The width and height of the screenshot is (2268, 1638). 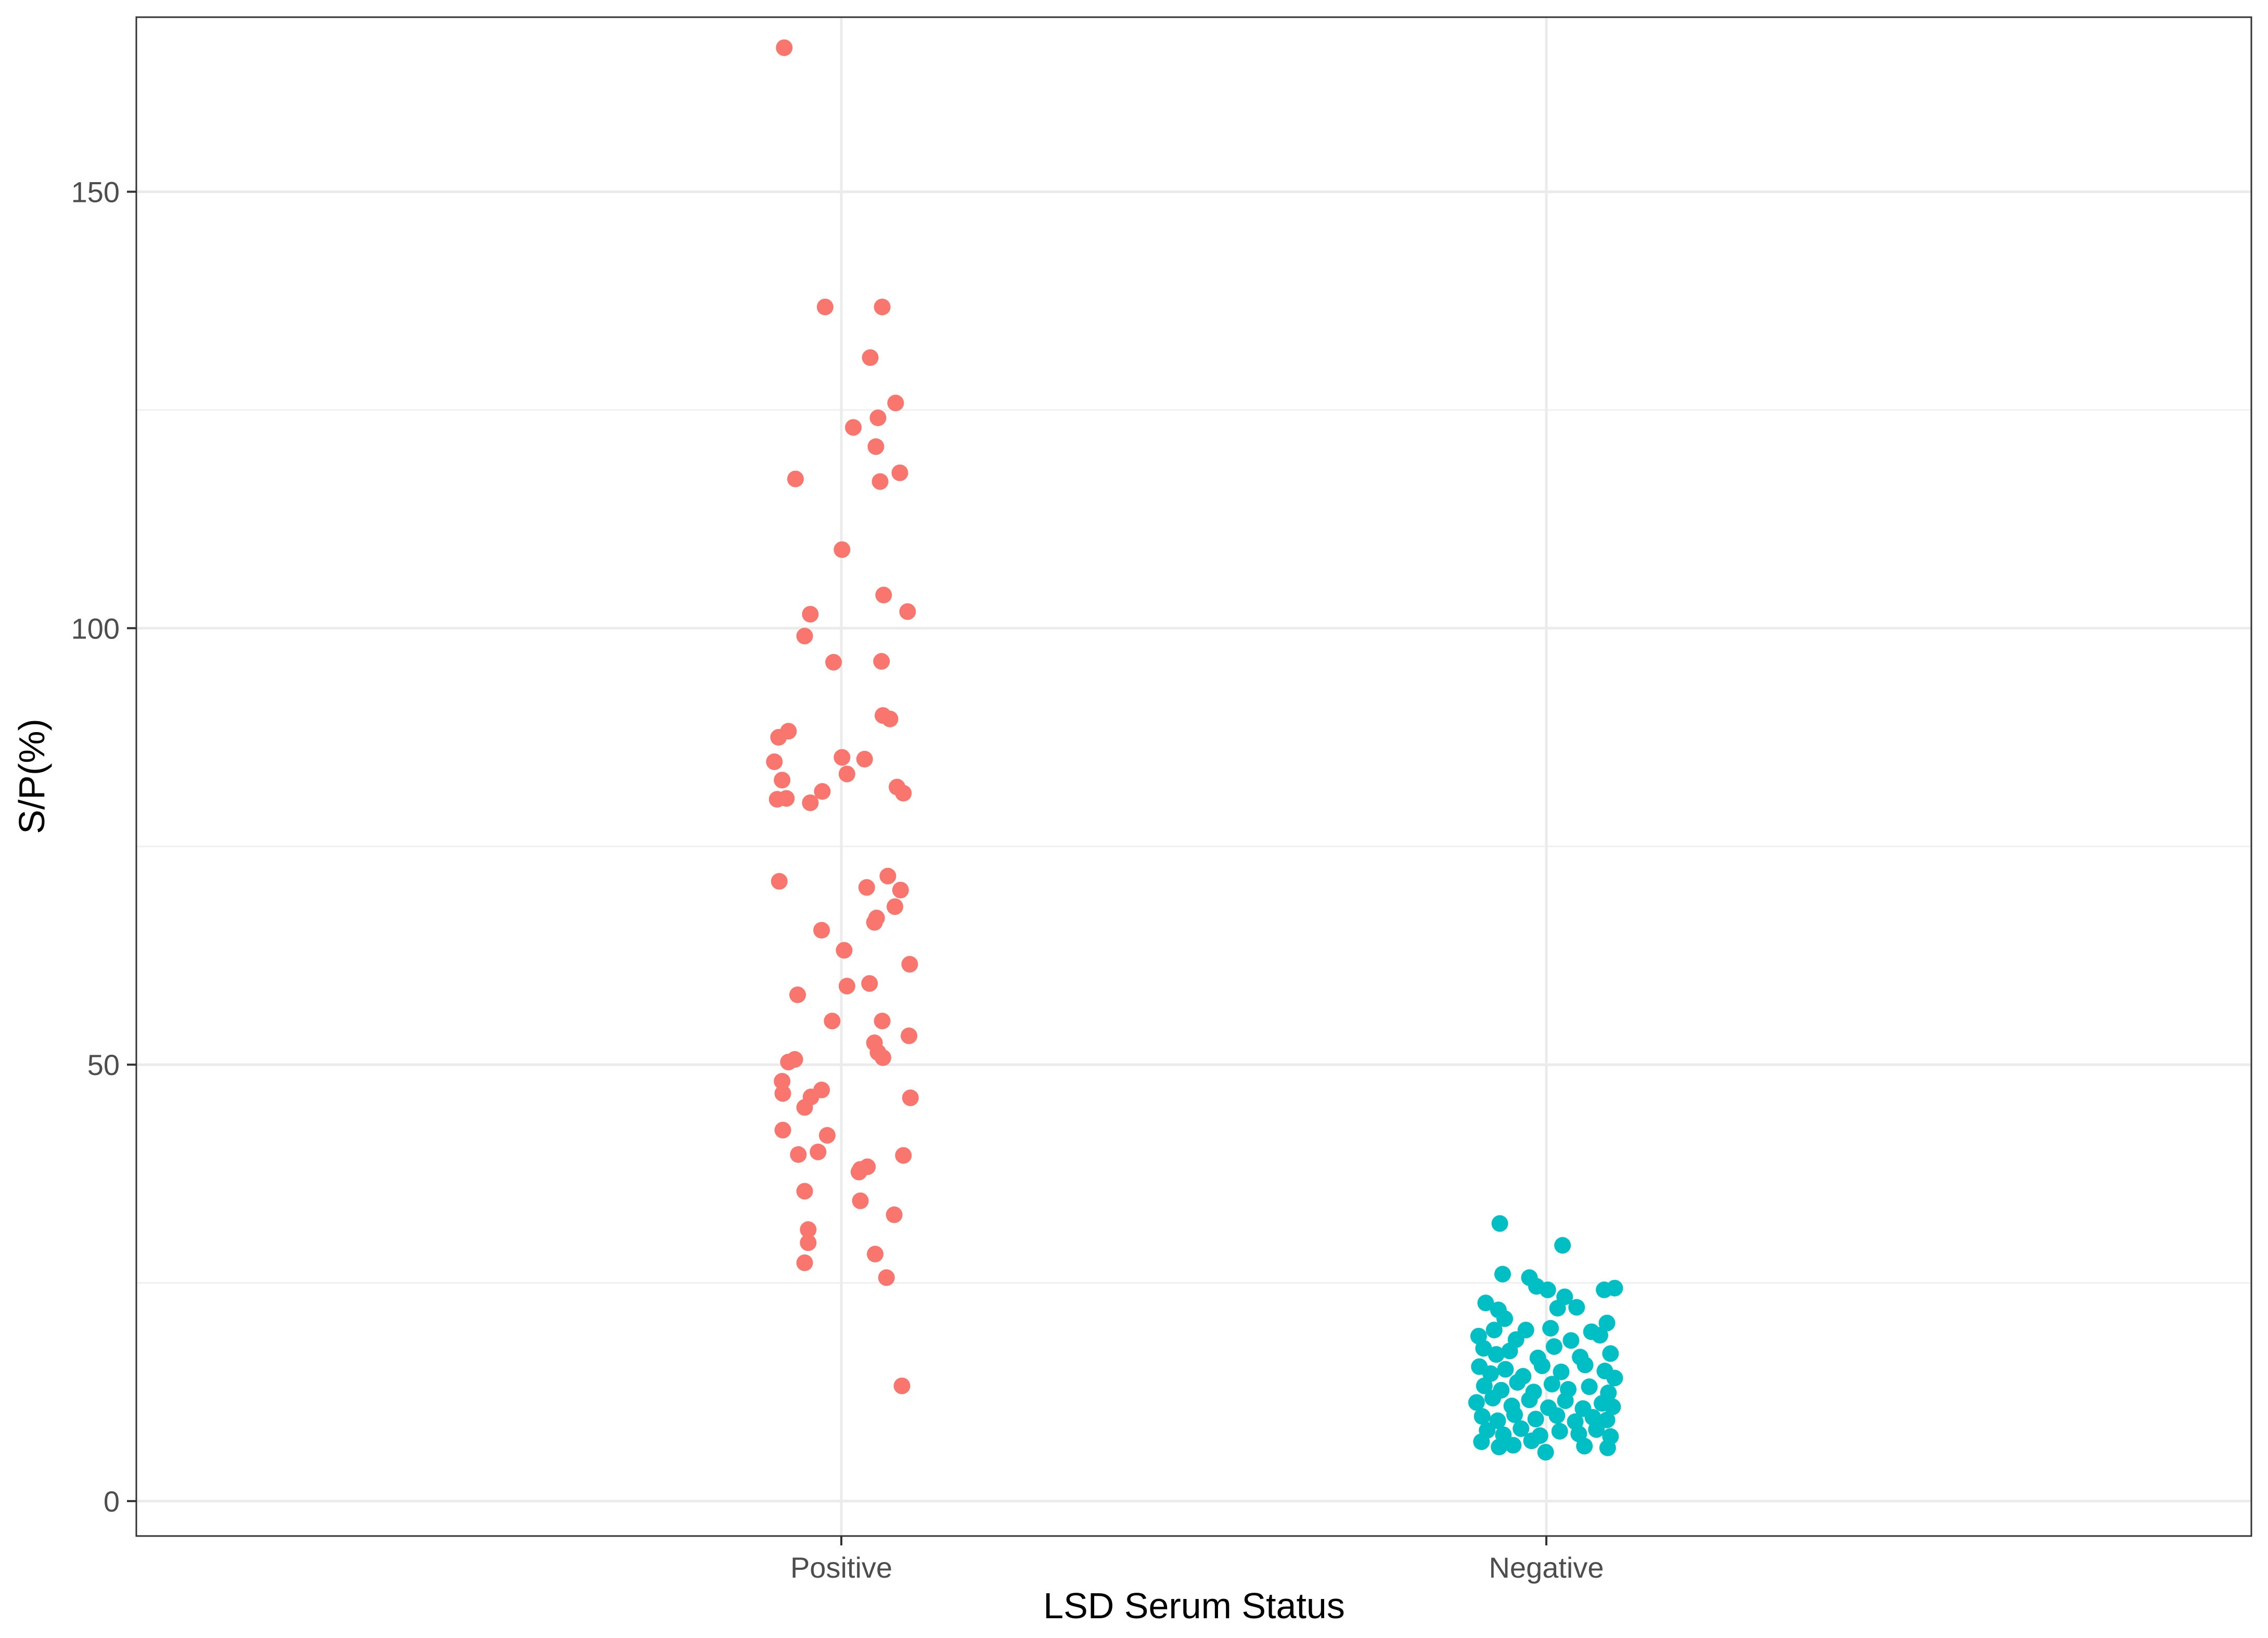 What do you see at coordinates (95, 628) in the screenshot?
I see `y-tick-label: 100` at bounding box center [95, 628].